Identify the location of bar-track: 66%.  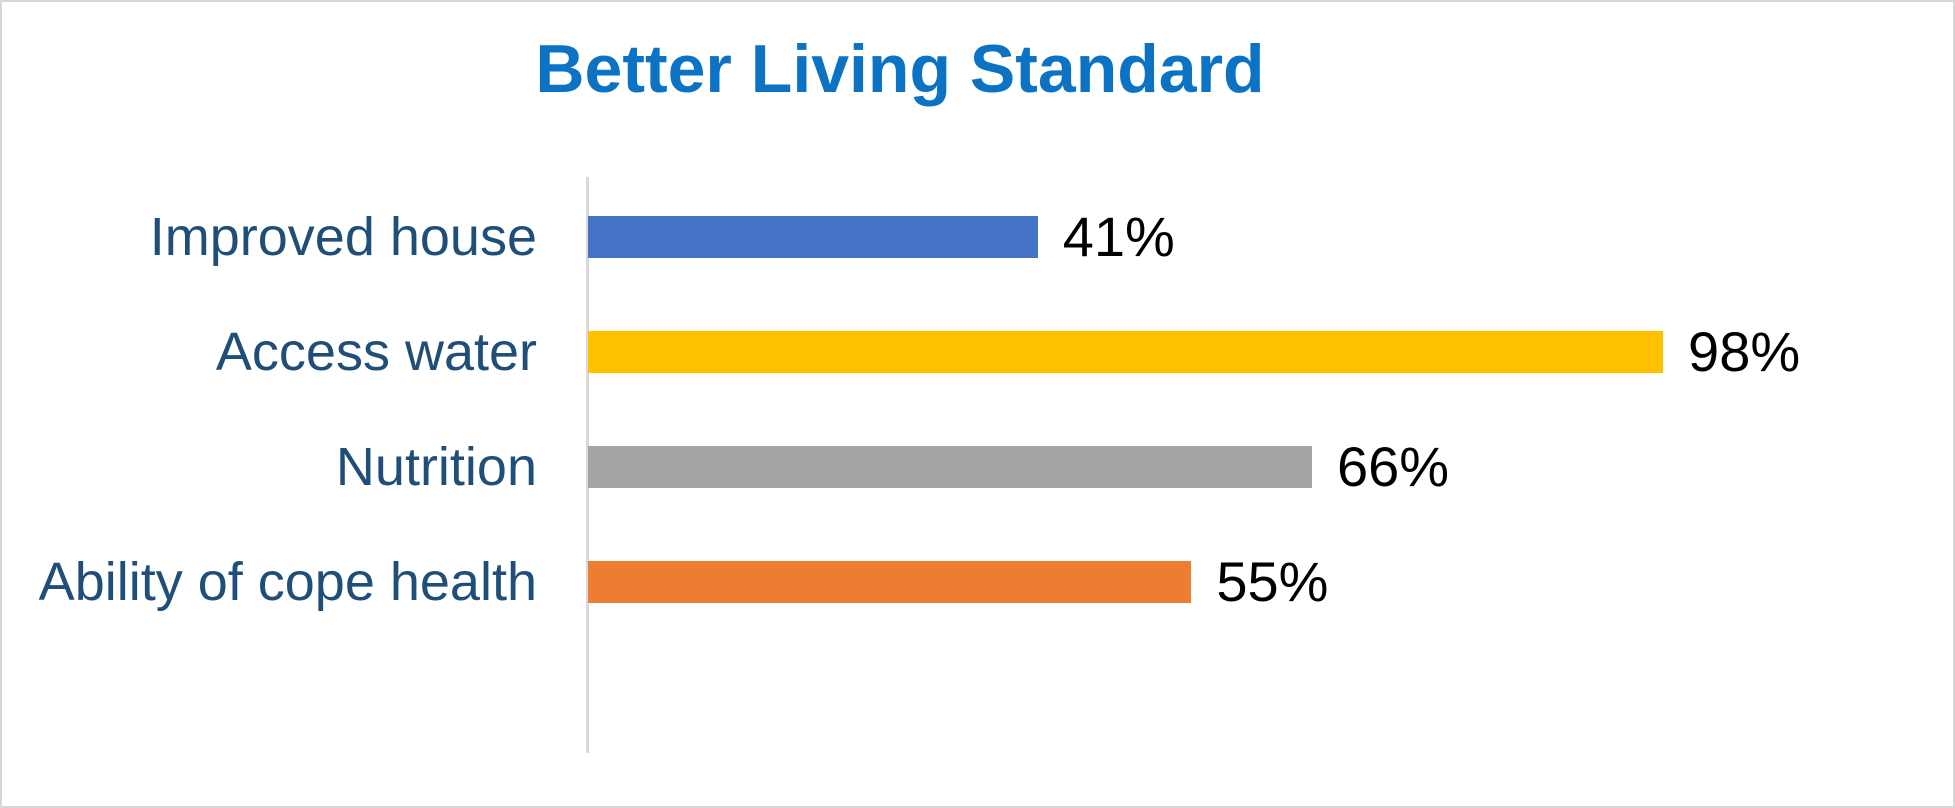
(1136, 466).